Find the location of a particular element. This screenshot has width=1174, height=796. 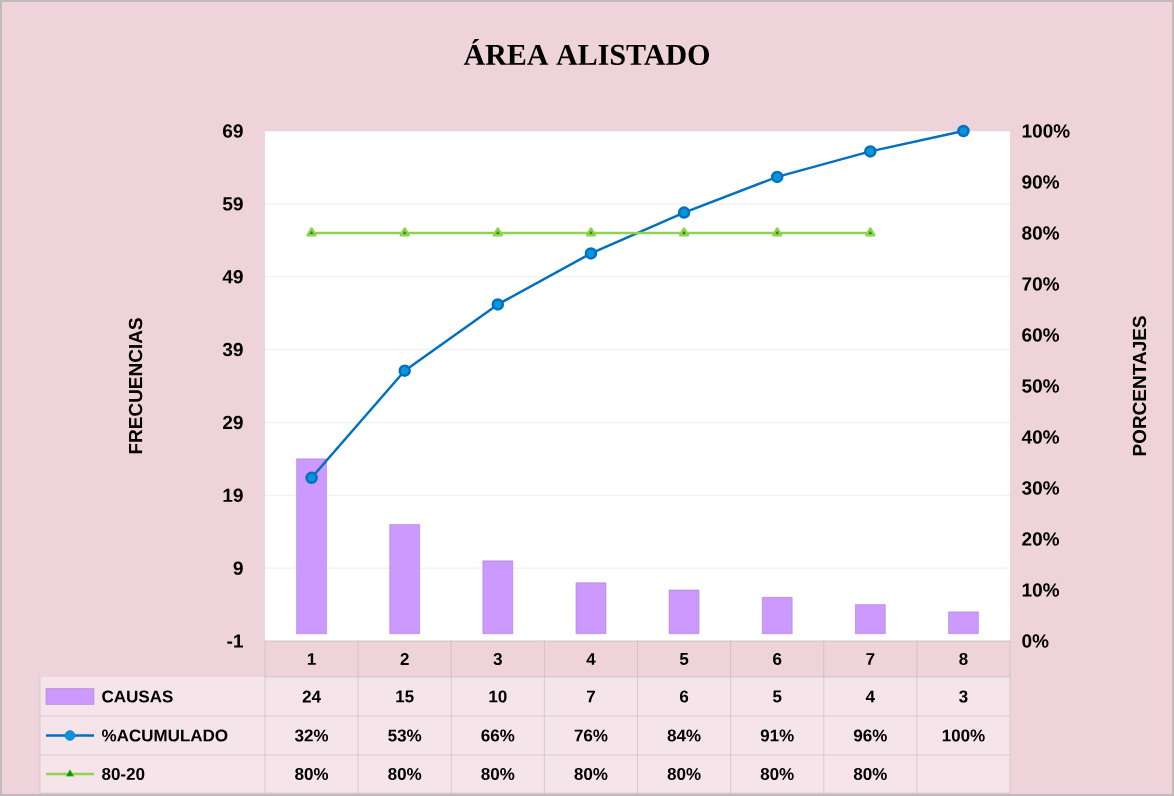

y2-tick-label: 30% is located at coordinates (1040, 488).